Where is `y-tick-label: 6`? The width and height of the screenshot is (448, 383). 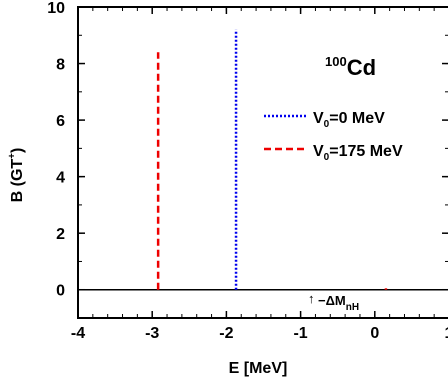 y-tick-label: 6 is located at coordinates (60, 121).